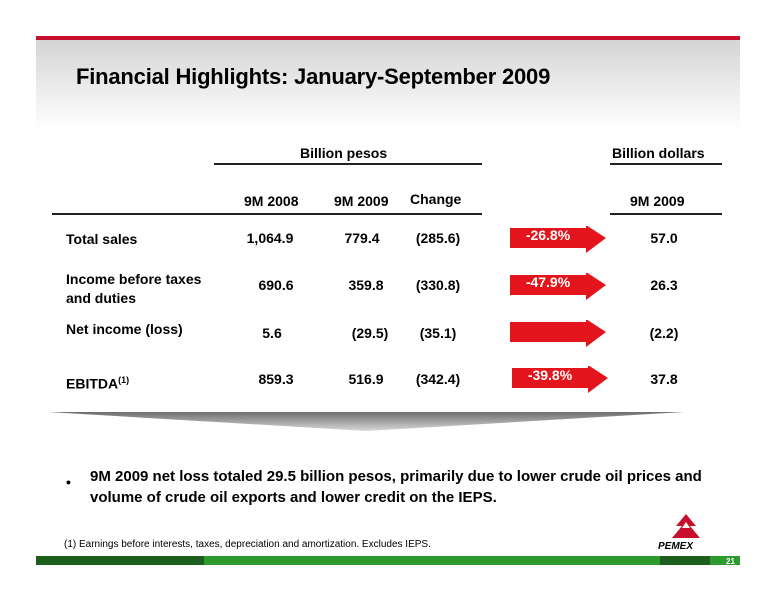 The image size is (776, 600). I want to click on ebitda-label-text: EBITDA, so click(92, 383).